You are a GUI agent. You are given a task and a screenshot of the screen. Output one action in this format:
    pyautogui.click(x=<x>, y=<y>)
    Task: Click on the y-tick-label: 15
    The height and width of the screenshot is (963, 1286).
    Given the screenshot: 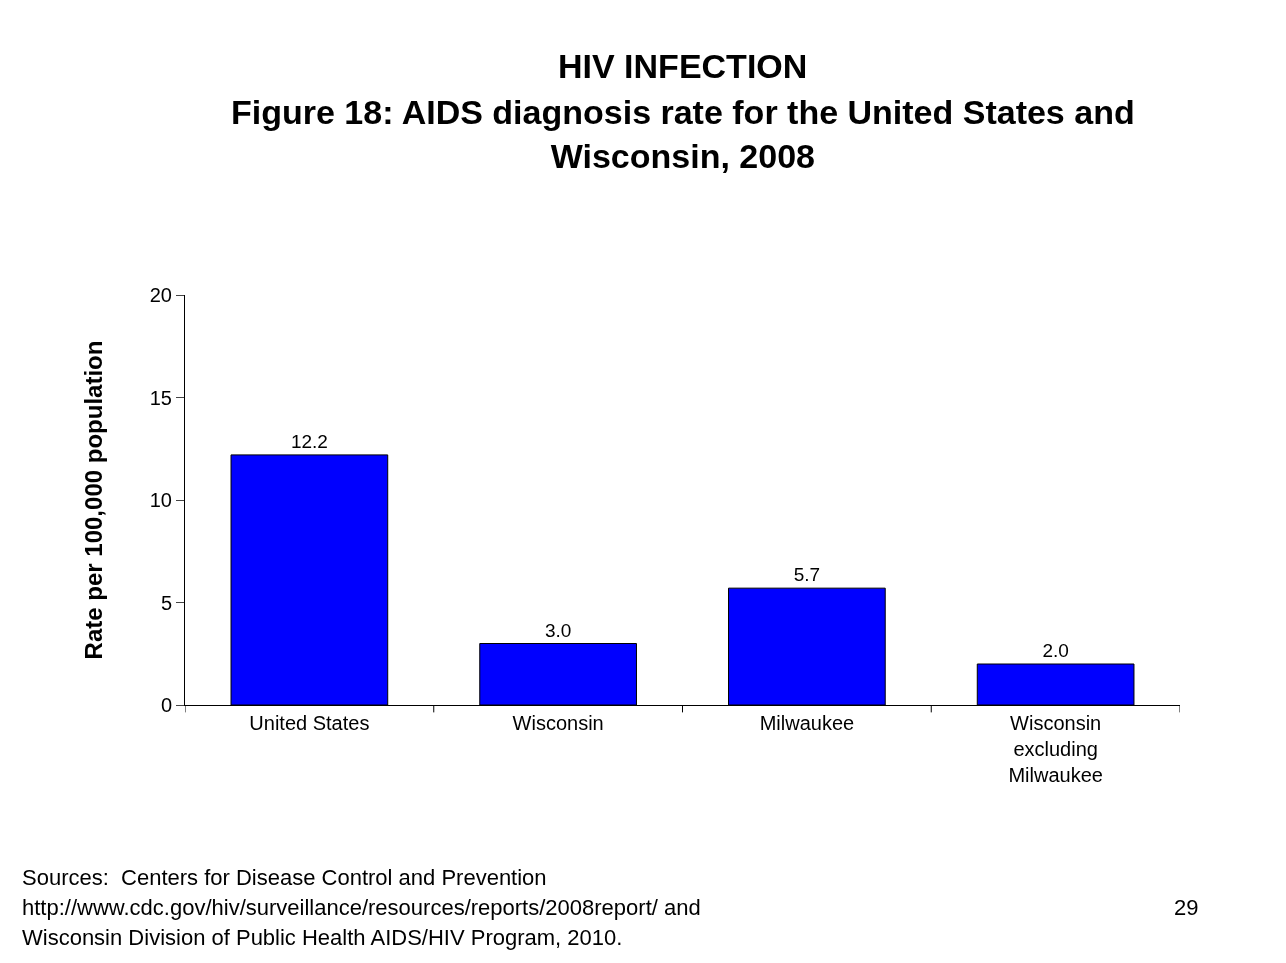 What is the action you would take?
    pyautogui.click(x=160, y=397)
    